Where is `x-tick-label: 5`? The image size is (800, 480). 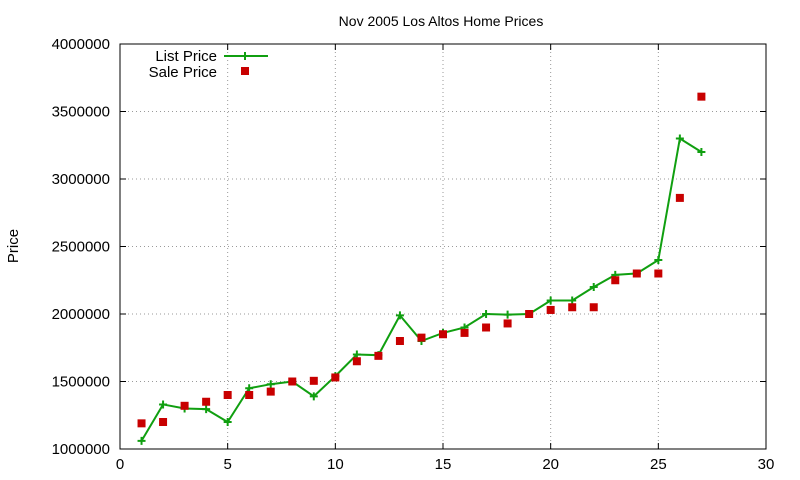 x-tick-label: 5 is located at coordinates (227, 464).